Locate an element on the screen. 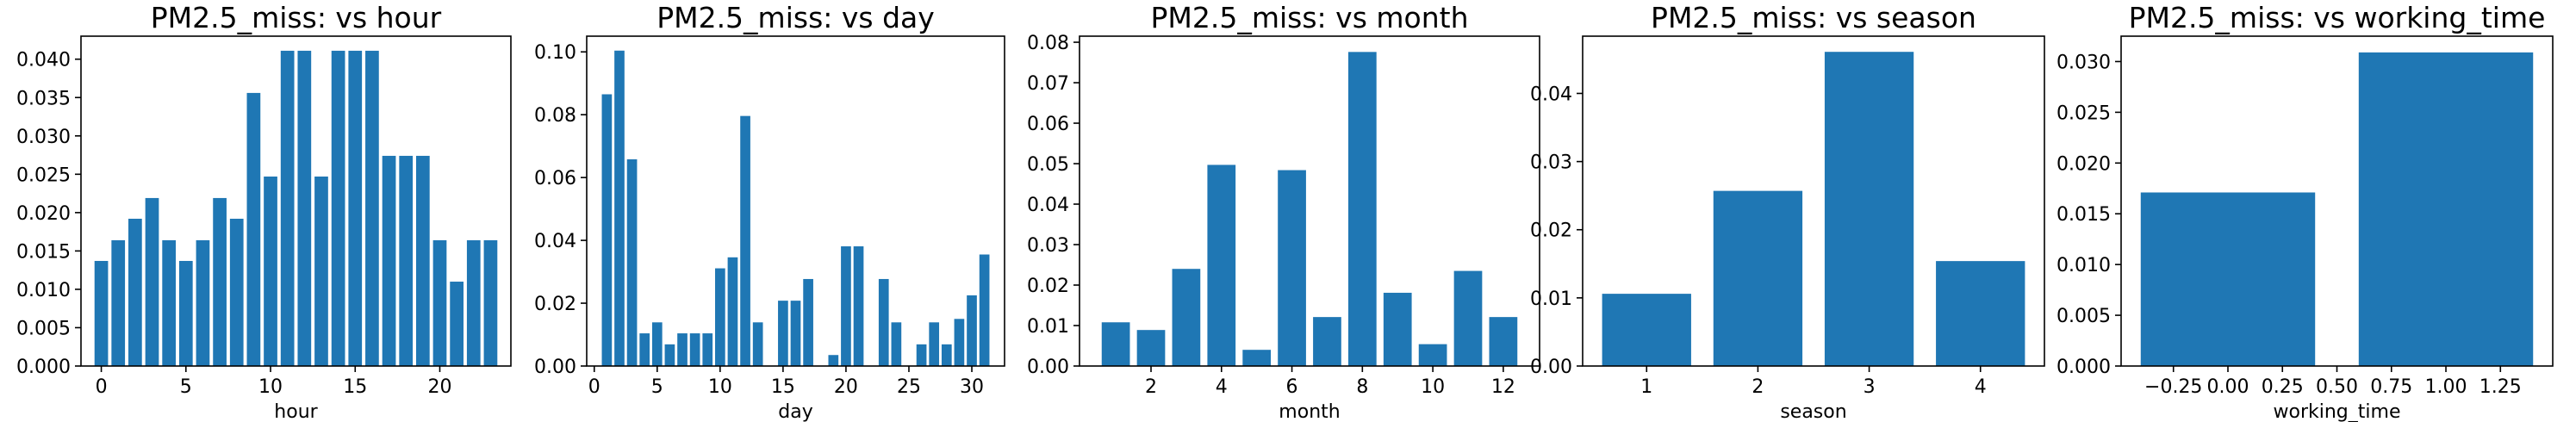  y-tick-label: 0.01 is located at coordinates (1048, 327).